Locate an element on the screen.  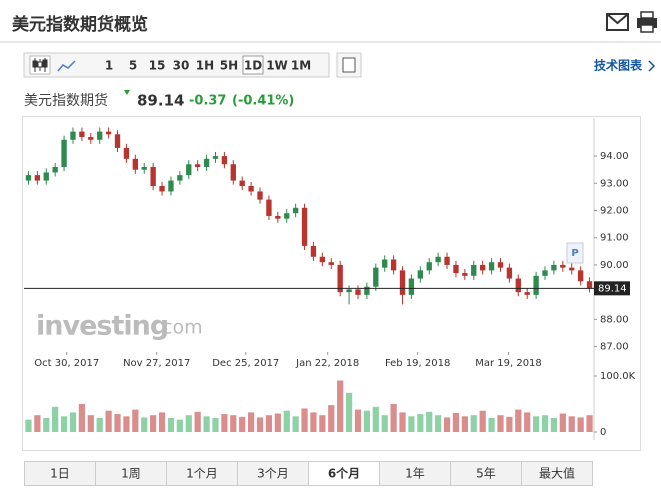
x-tick-label: Feb 19, 2018 is located at coordinates (417, 363).